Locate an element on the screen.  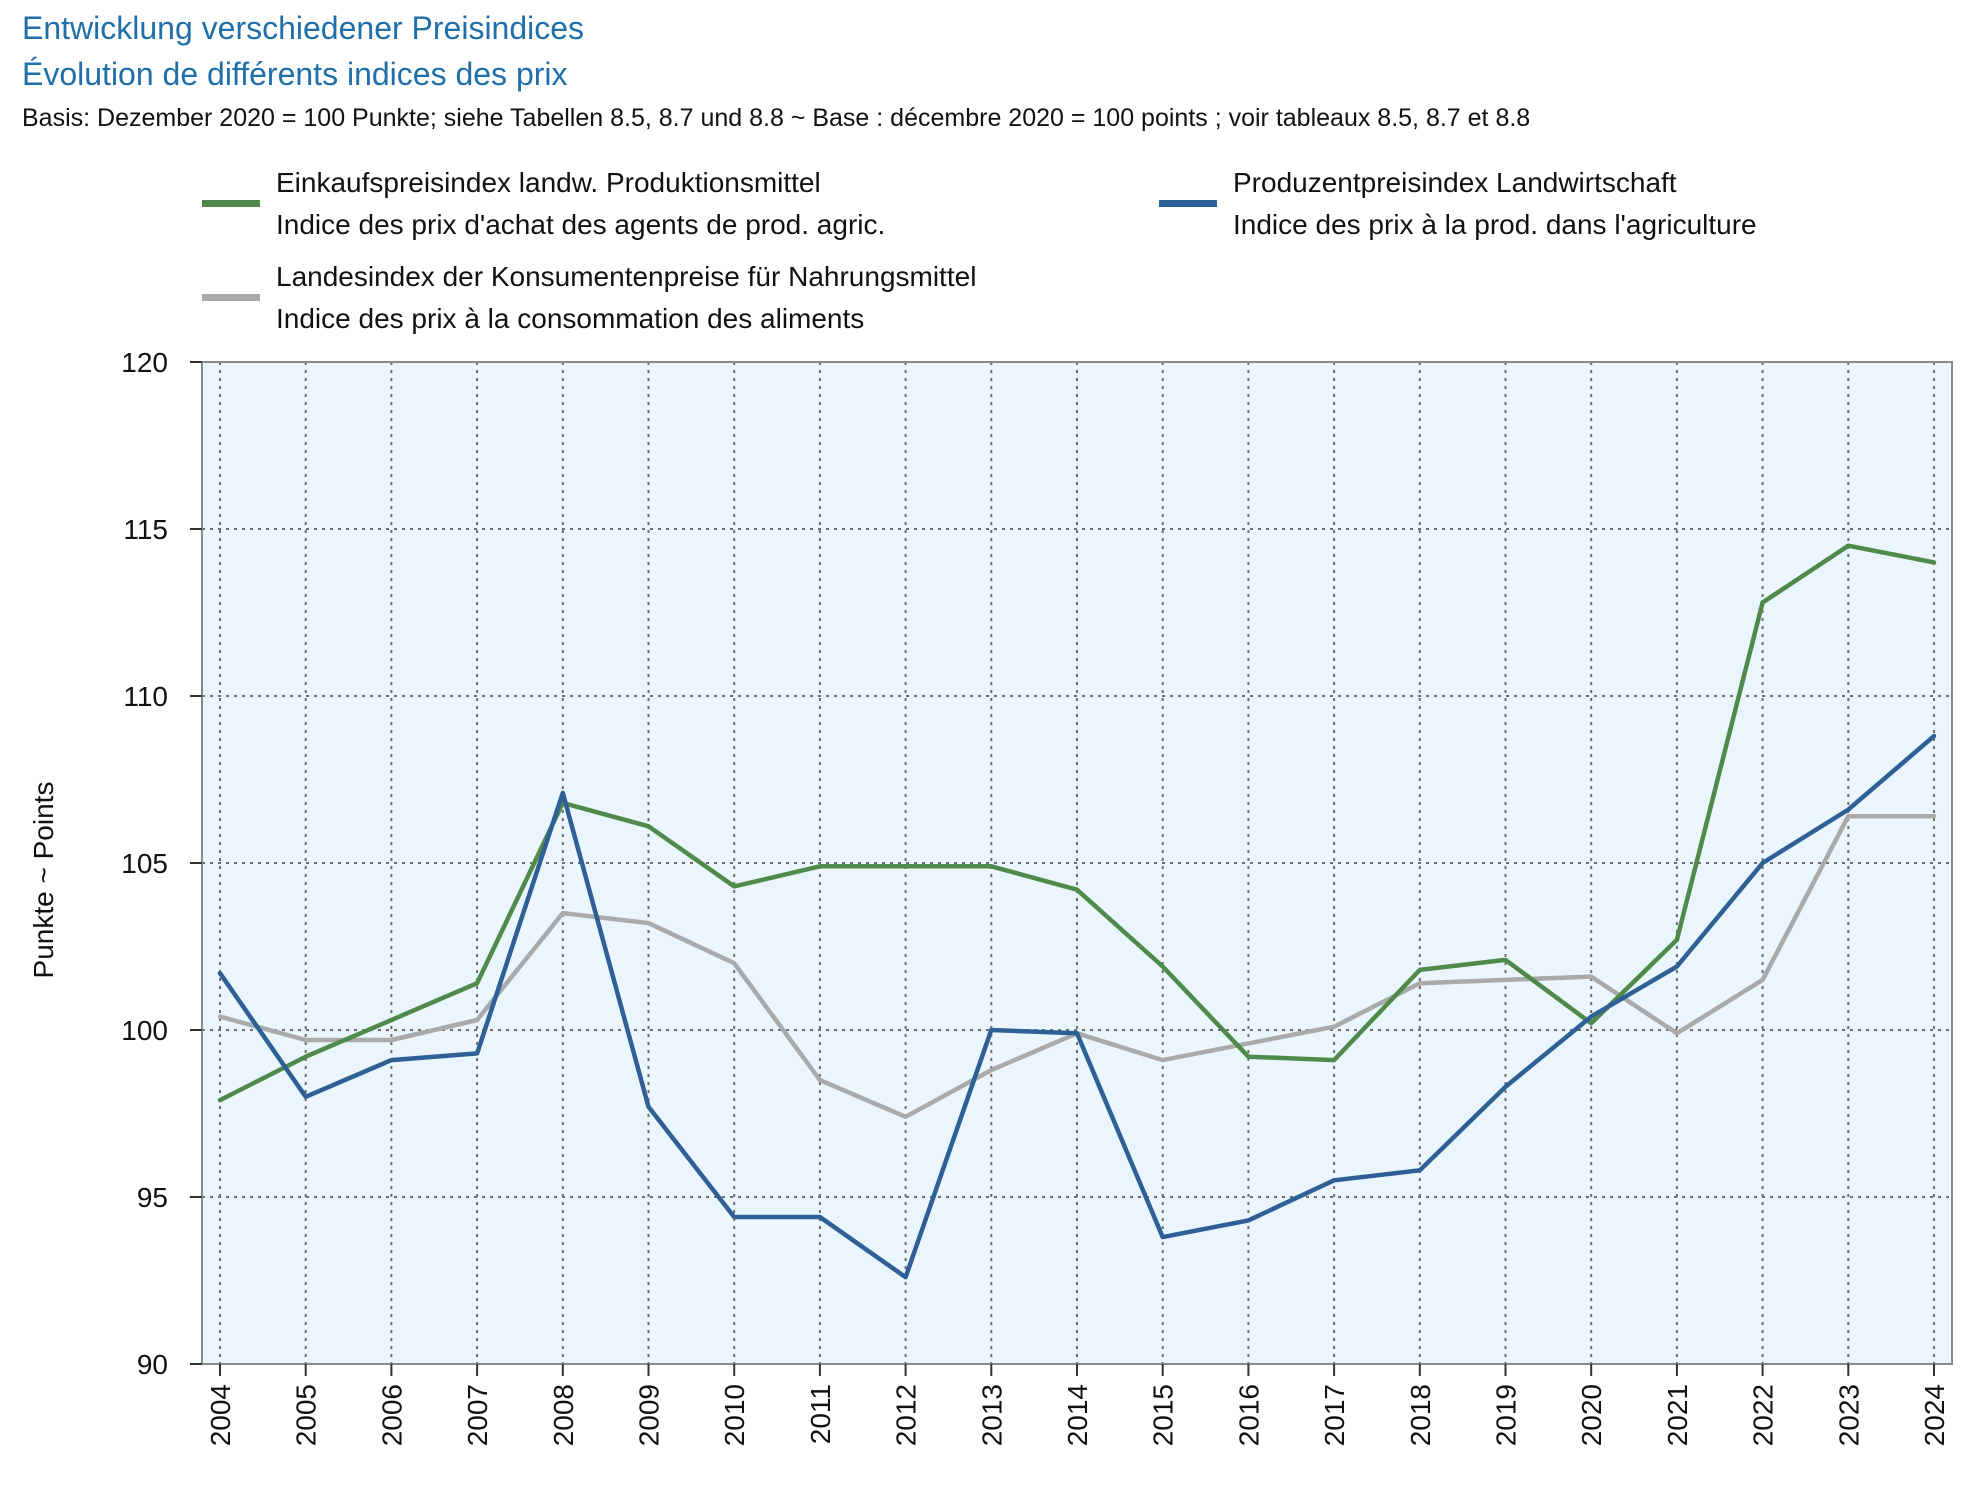
y-tick-label: 105 is located at coordinates (144, 863).